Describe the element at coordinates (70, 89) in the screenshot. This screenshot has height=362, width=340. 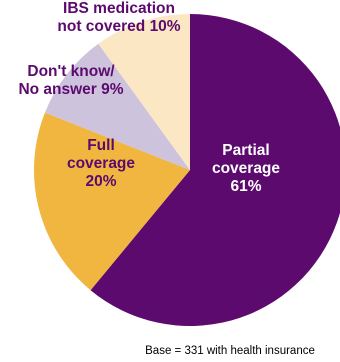
I see `slice-label-line: No answer 9%` at that location.